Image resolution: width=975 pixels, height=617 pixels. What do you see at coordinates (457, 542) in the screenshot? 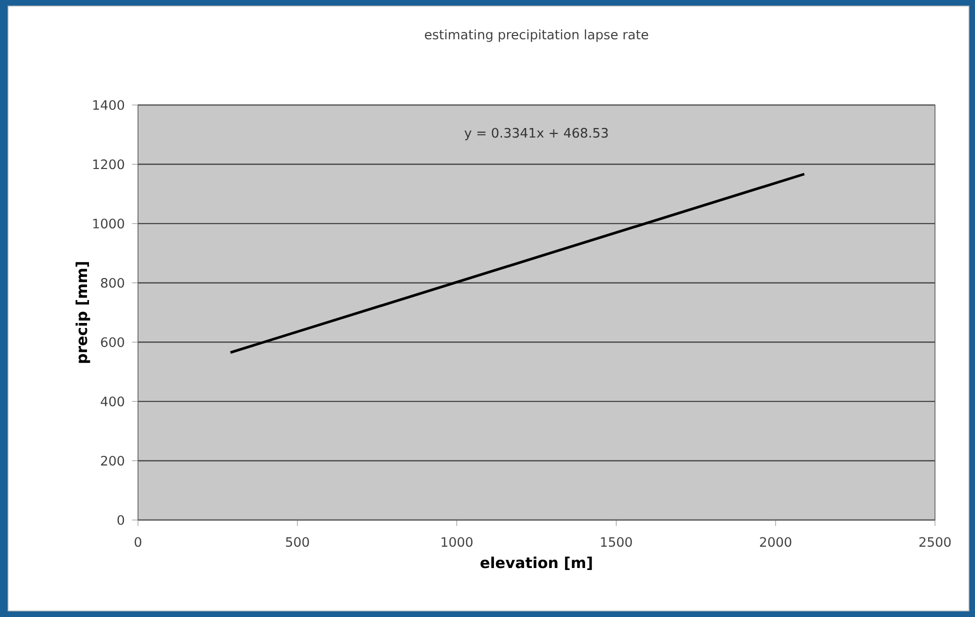
I see `x-tick-label: 1000` at bounding box center [457, 542].